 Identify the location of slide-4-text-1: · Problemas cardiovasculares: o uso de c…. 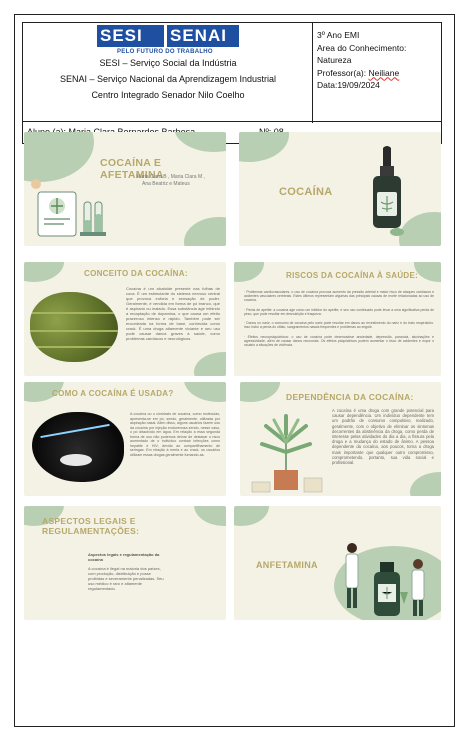
(339, 296).